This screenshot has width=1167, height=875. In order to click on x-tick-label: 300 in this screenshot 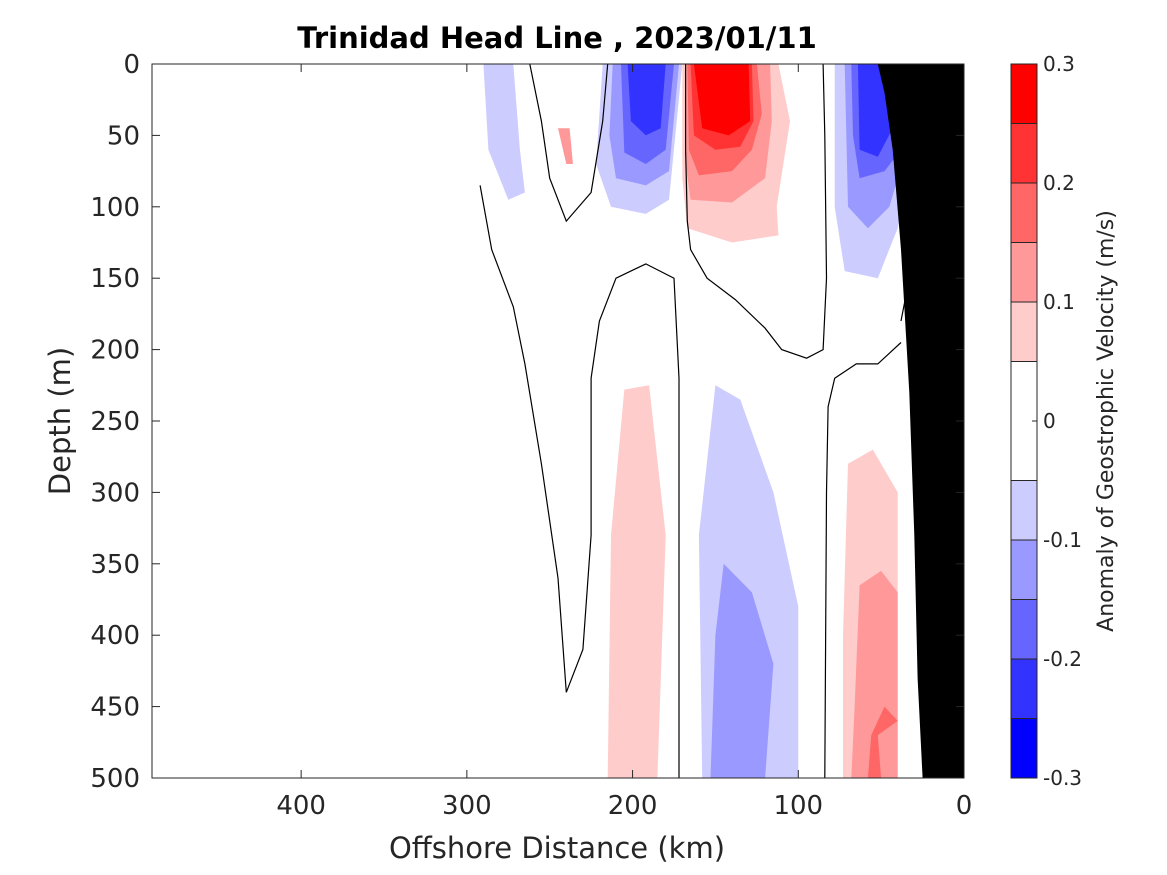, I will do `click(467, 806)`.